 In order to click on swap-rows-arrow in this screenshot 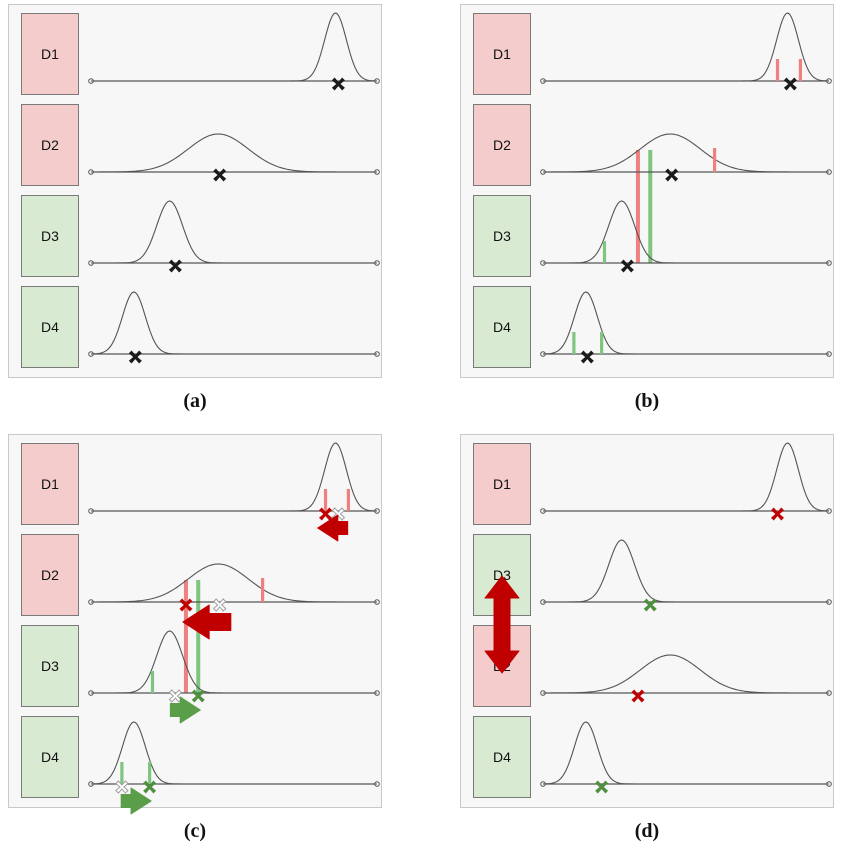, I will do `click(502, 624)`.